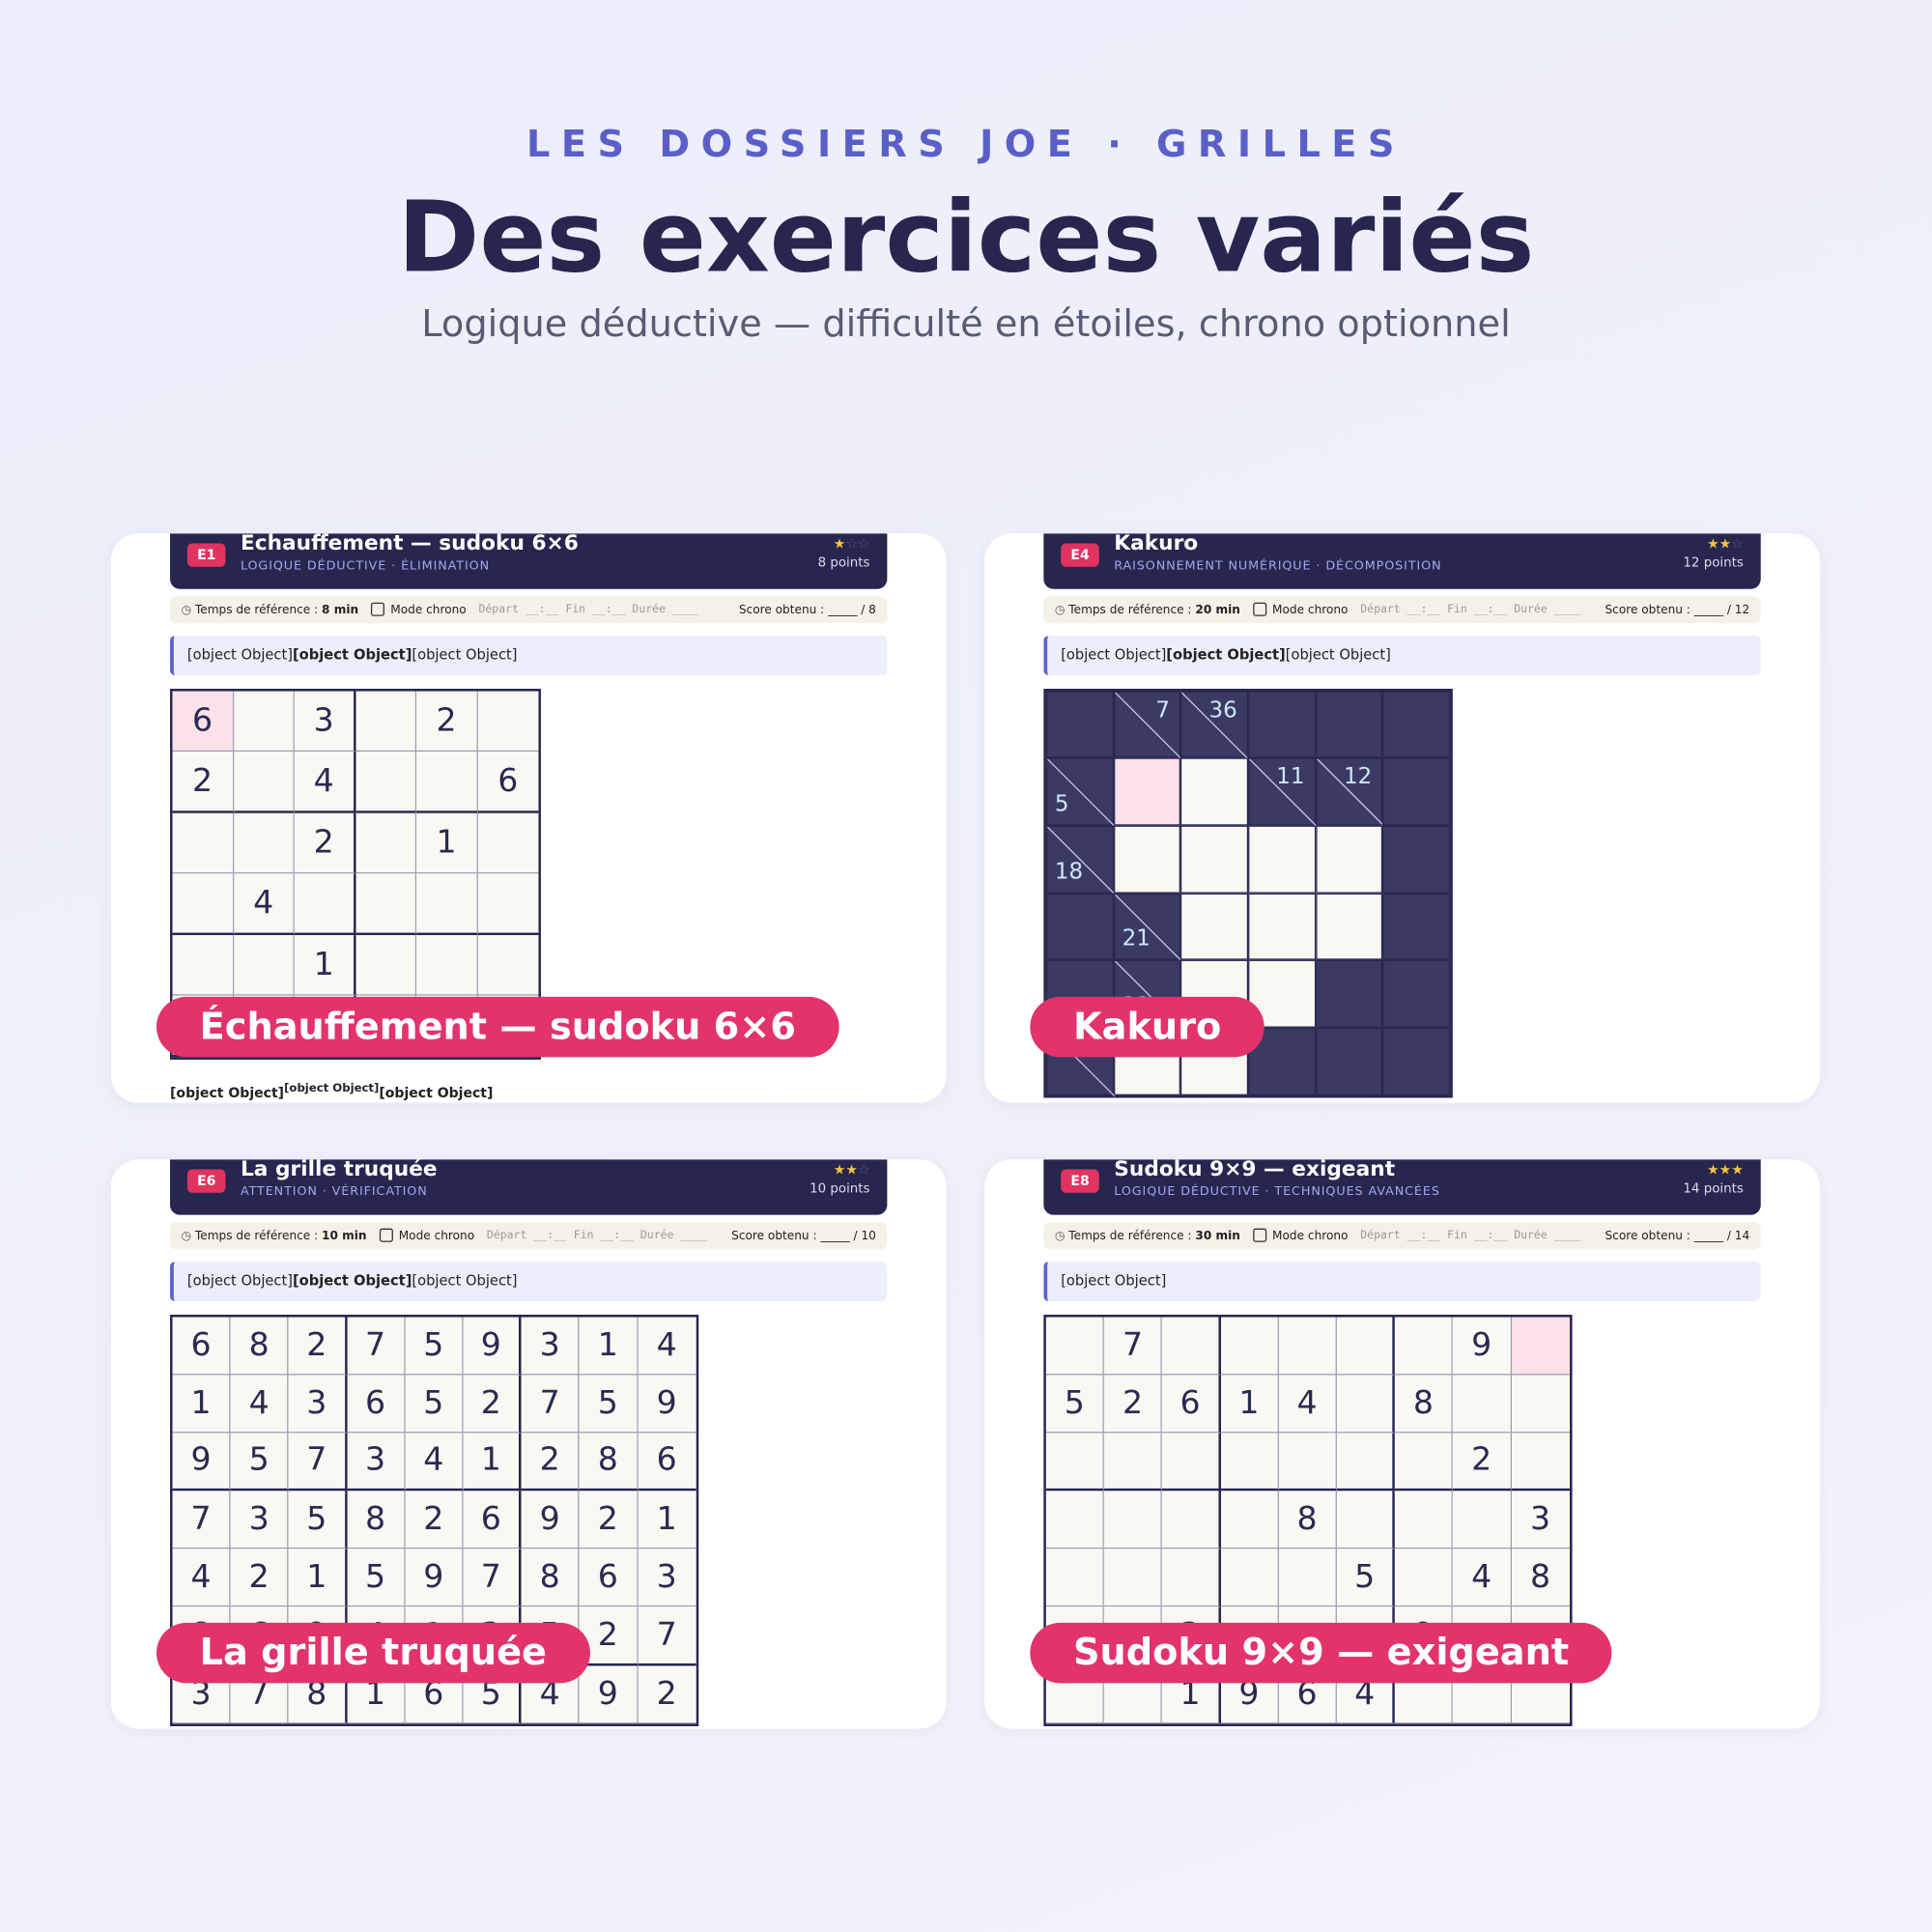  What do you see at coordinates (1713, 563) in the screenshot?
I see `points: 12 points` at bounding box center [1713, 563].